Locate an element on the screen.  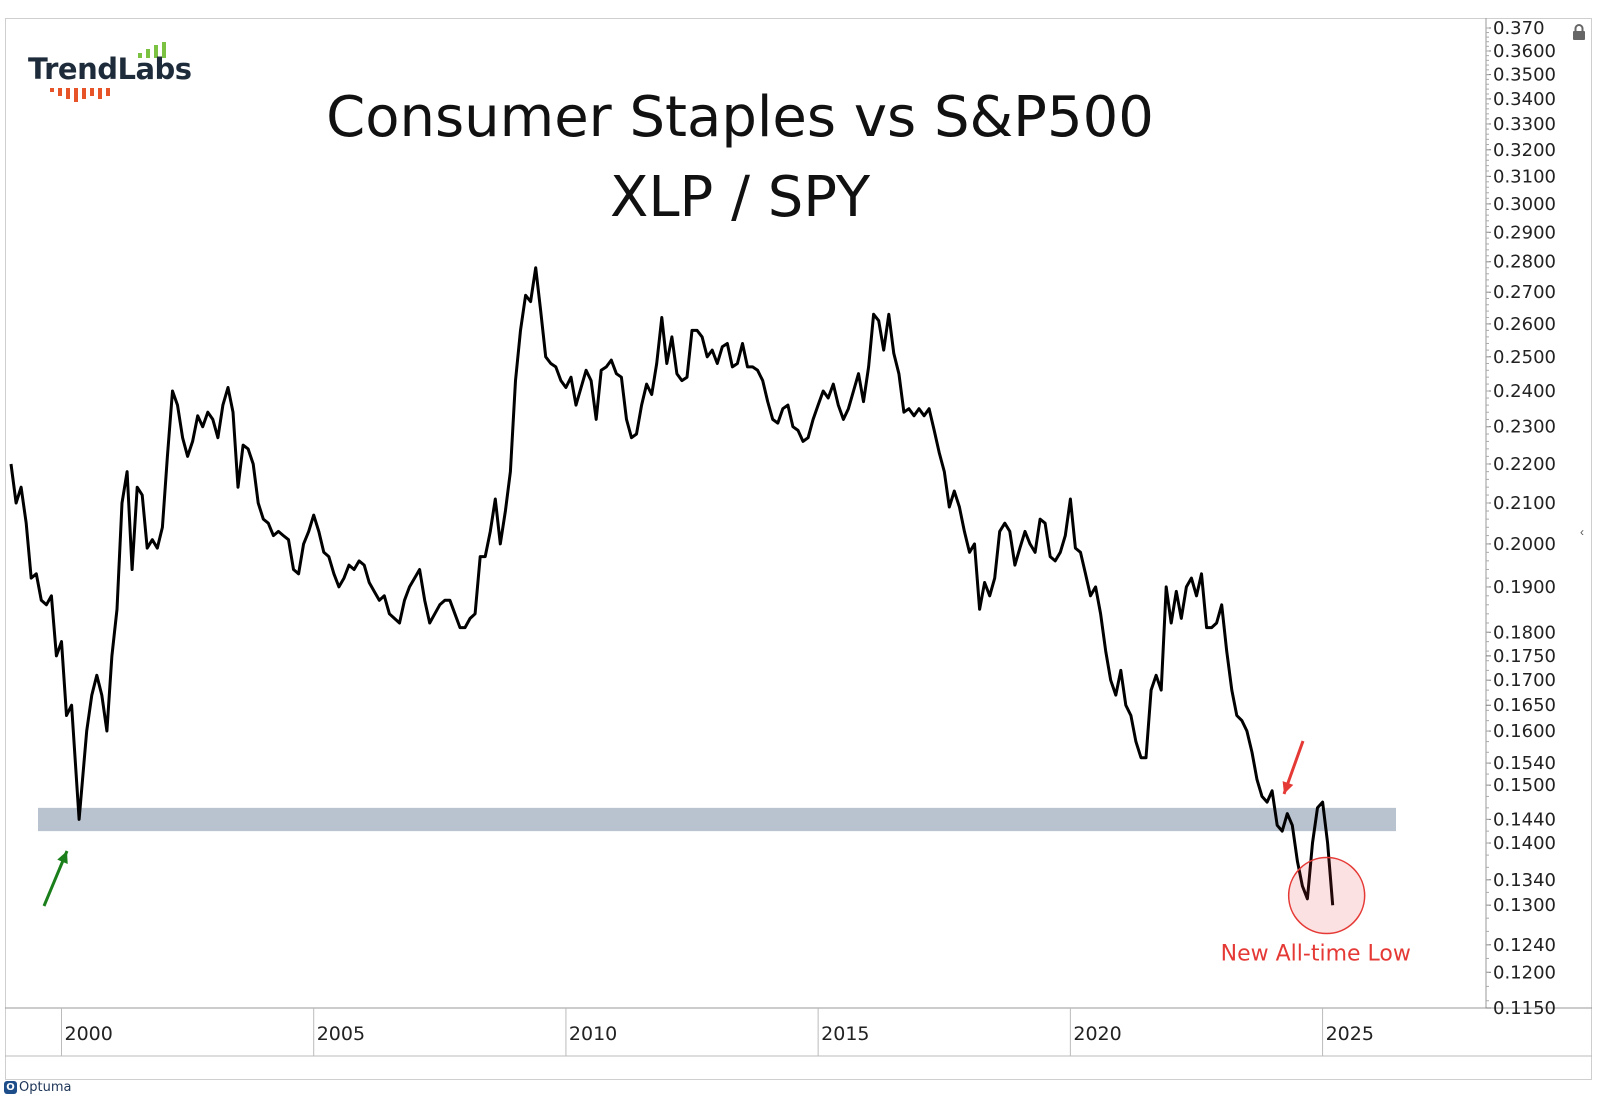
y-tick-label: 0.1300 is located at coordinates (1524, 905).